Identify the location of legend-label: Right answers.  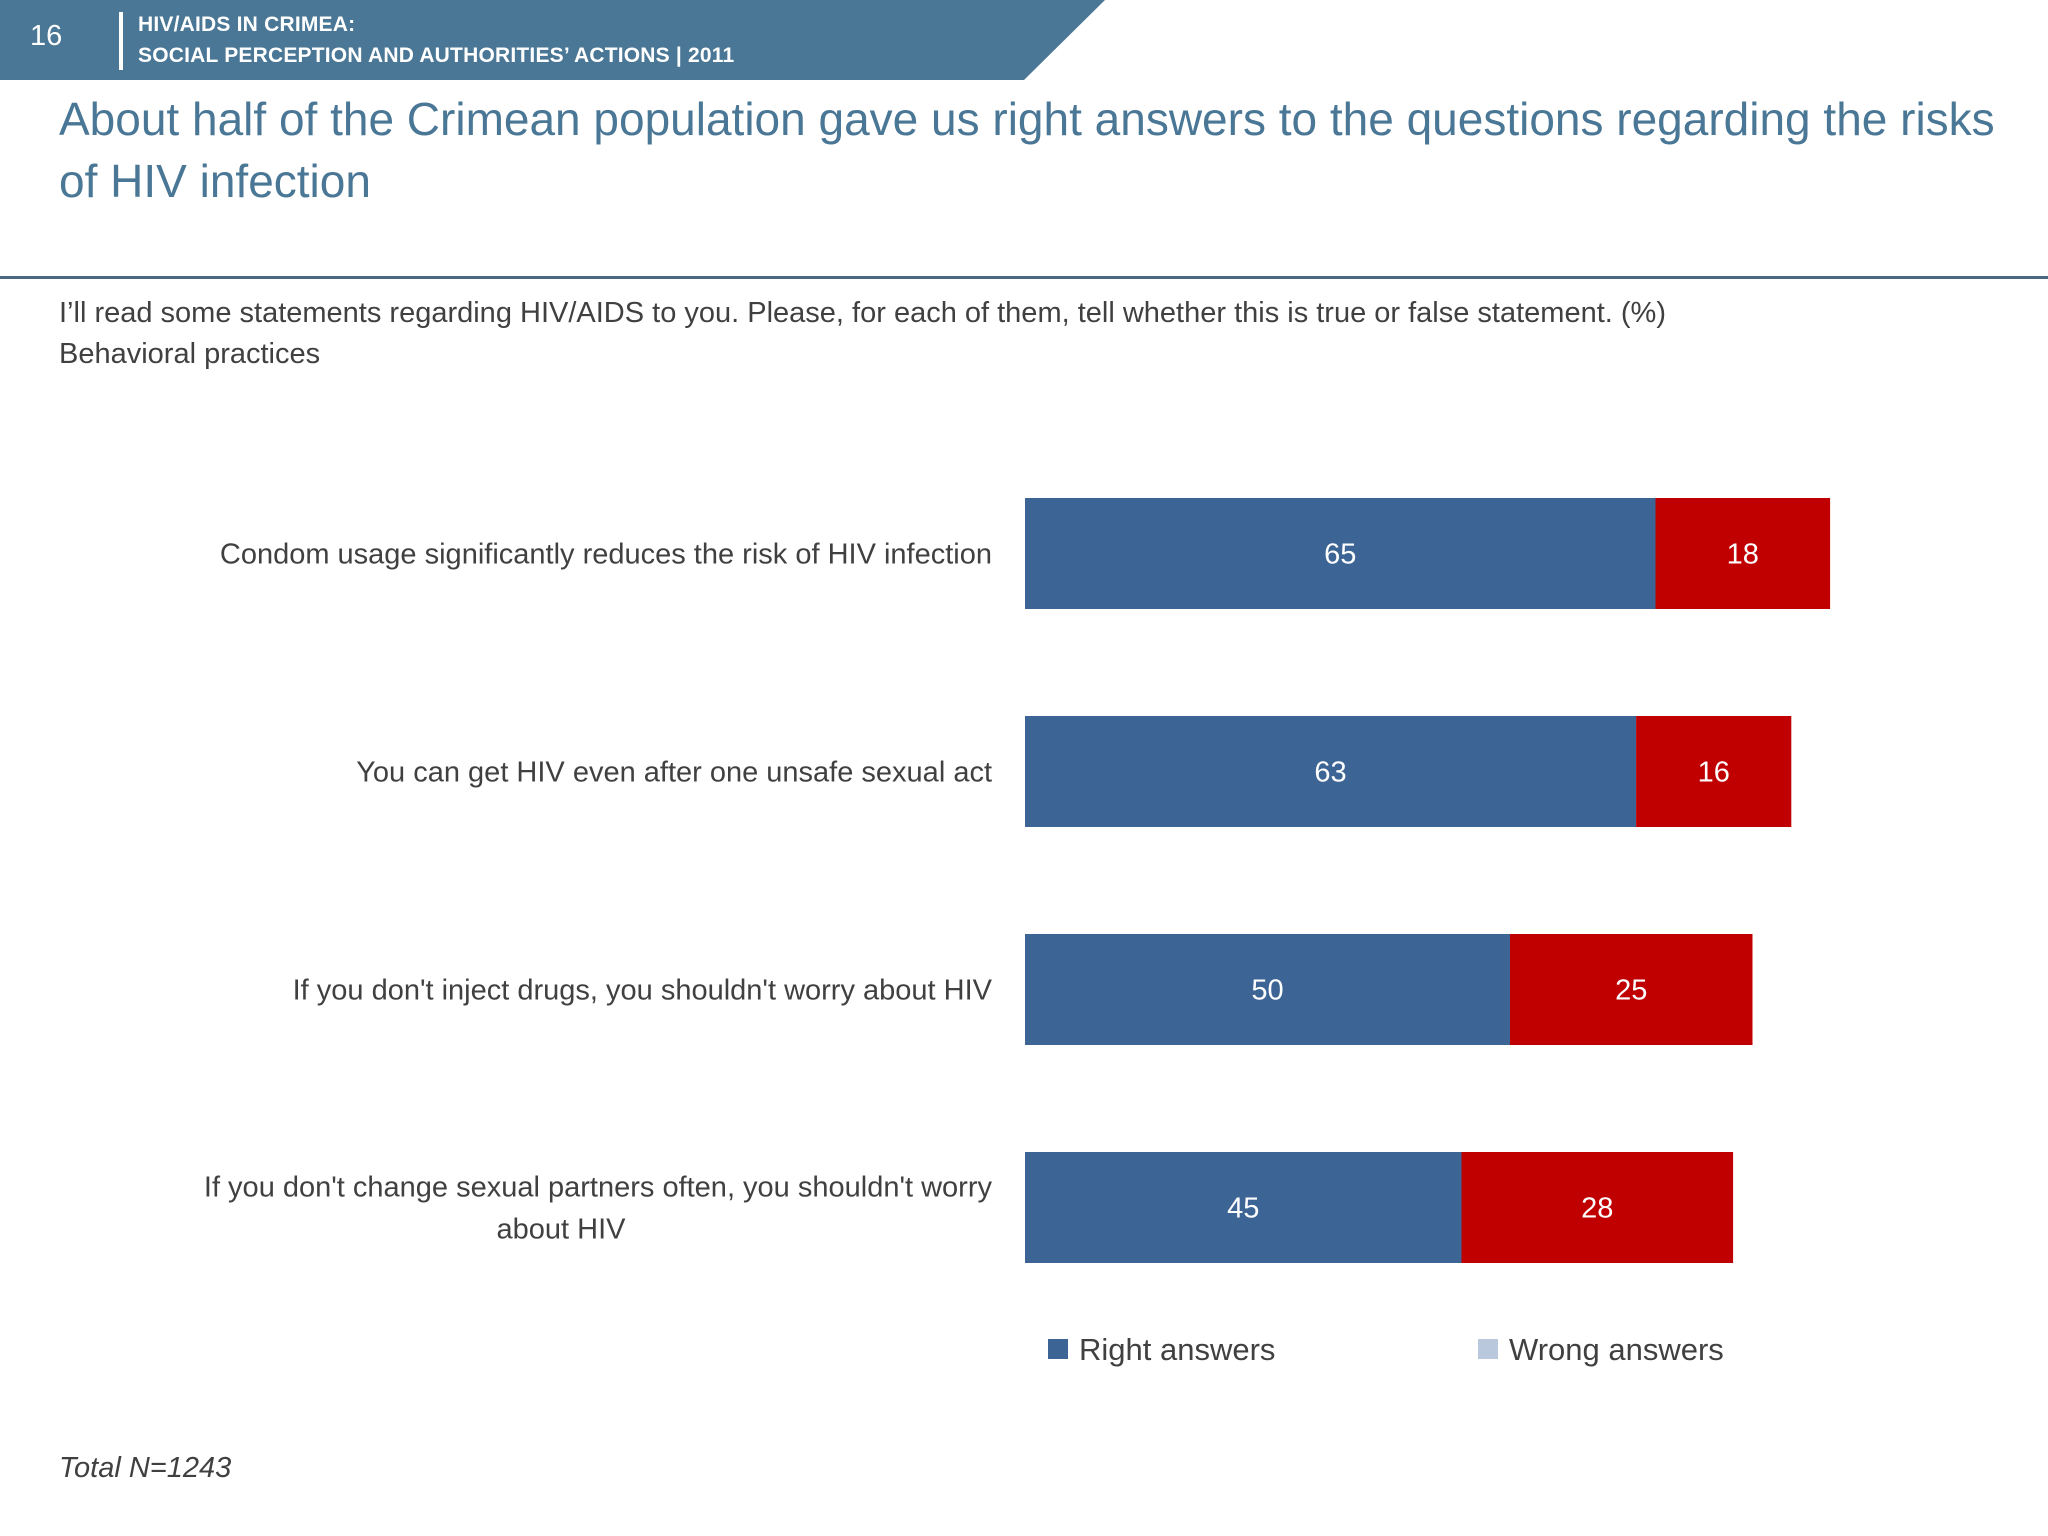
(1177, 1349).